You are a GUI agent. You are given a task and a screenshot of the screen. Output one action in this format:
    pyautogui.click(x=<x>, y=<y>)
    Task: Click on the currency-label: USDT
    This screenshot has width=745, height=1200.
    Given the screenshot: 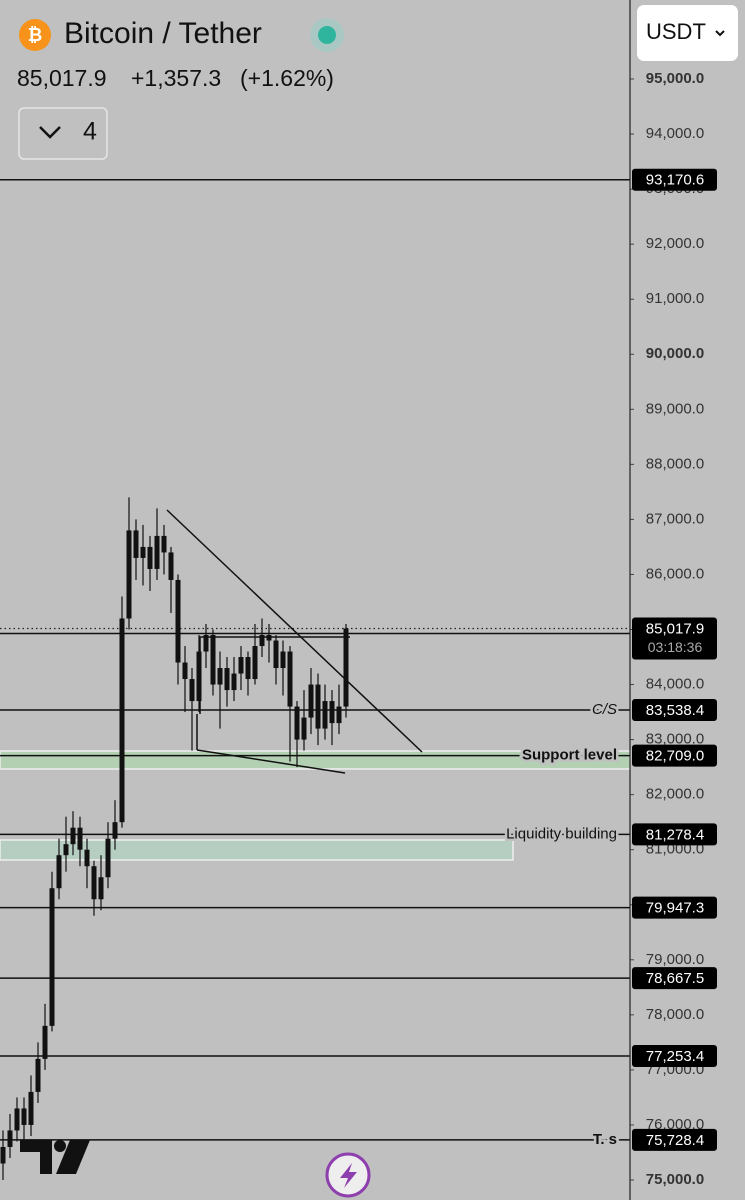 What is the action you would take?
    pyautogui.click(x=676, y=31)
    